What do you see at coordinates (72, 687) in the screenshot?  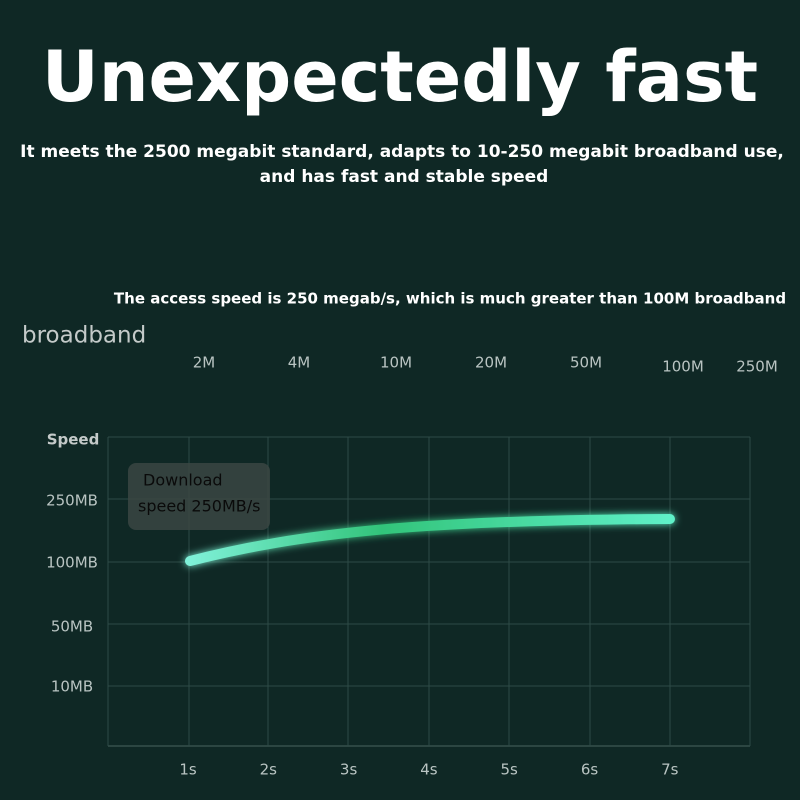 I see `y-tick-label: 10MB` at bounding box center [72, 687].